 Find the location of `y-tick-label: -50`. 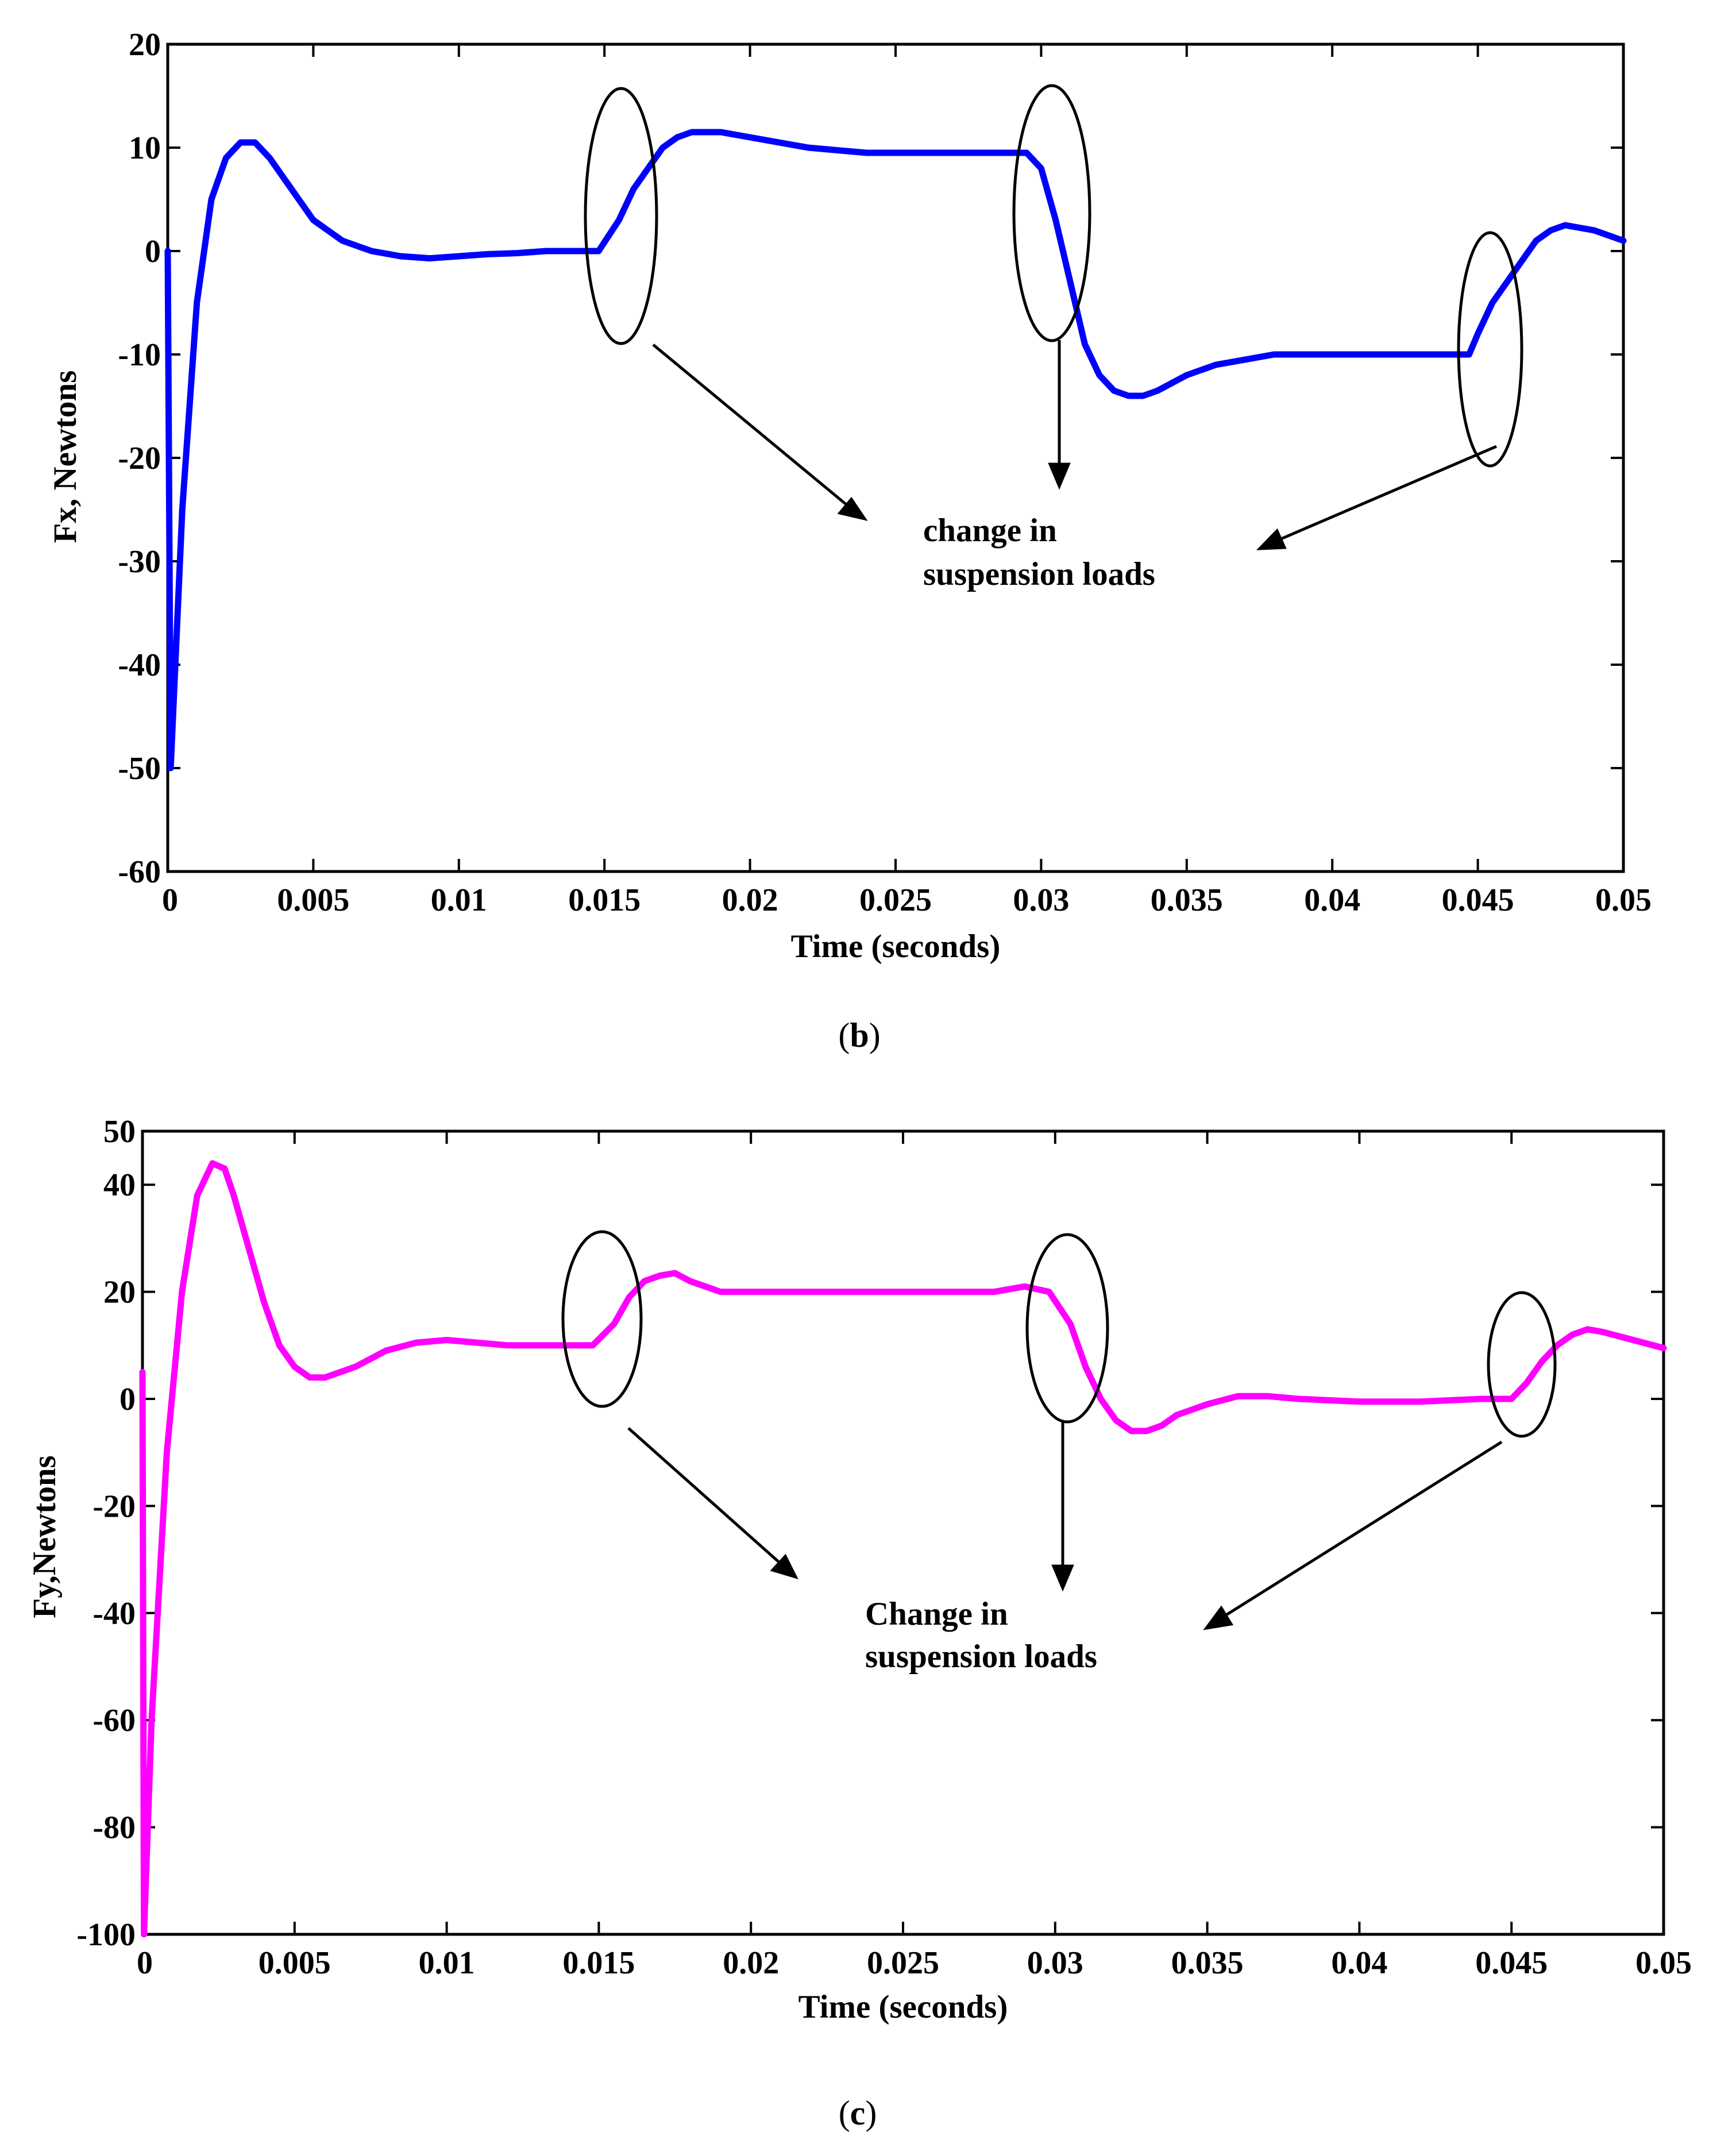

y-tick-label: -50 is located at coordinates (139, 768).